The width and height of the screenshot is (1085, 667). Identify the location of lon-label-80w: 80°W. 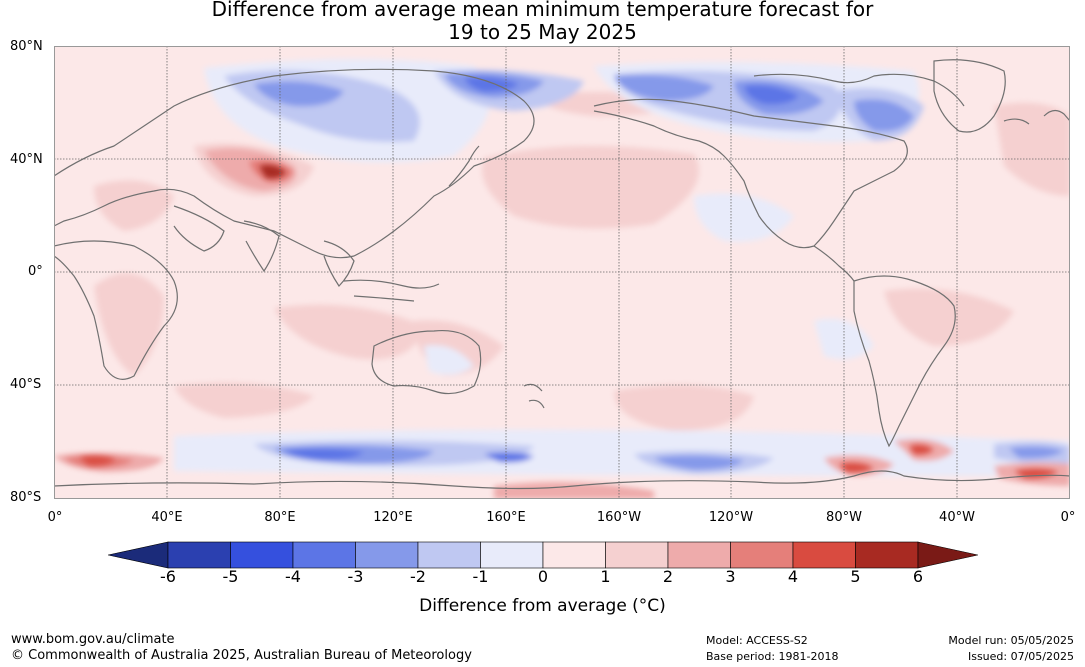
(844, 517).